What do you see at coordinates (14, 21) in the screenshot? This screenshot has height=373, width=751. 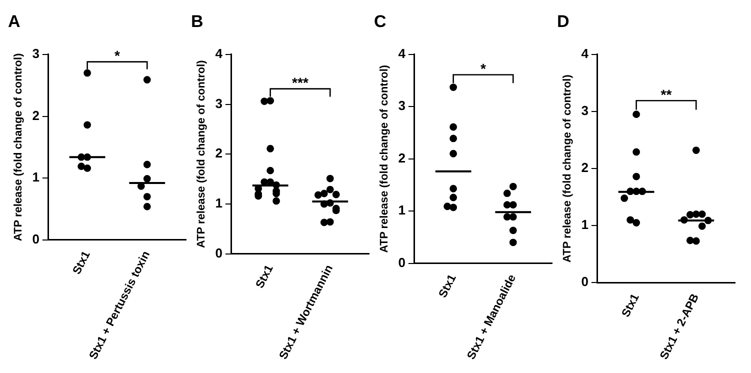 I see `chart-title: A` at bounding box center [14, 21].